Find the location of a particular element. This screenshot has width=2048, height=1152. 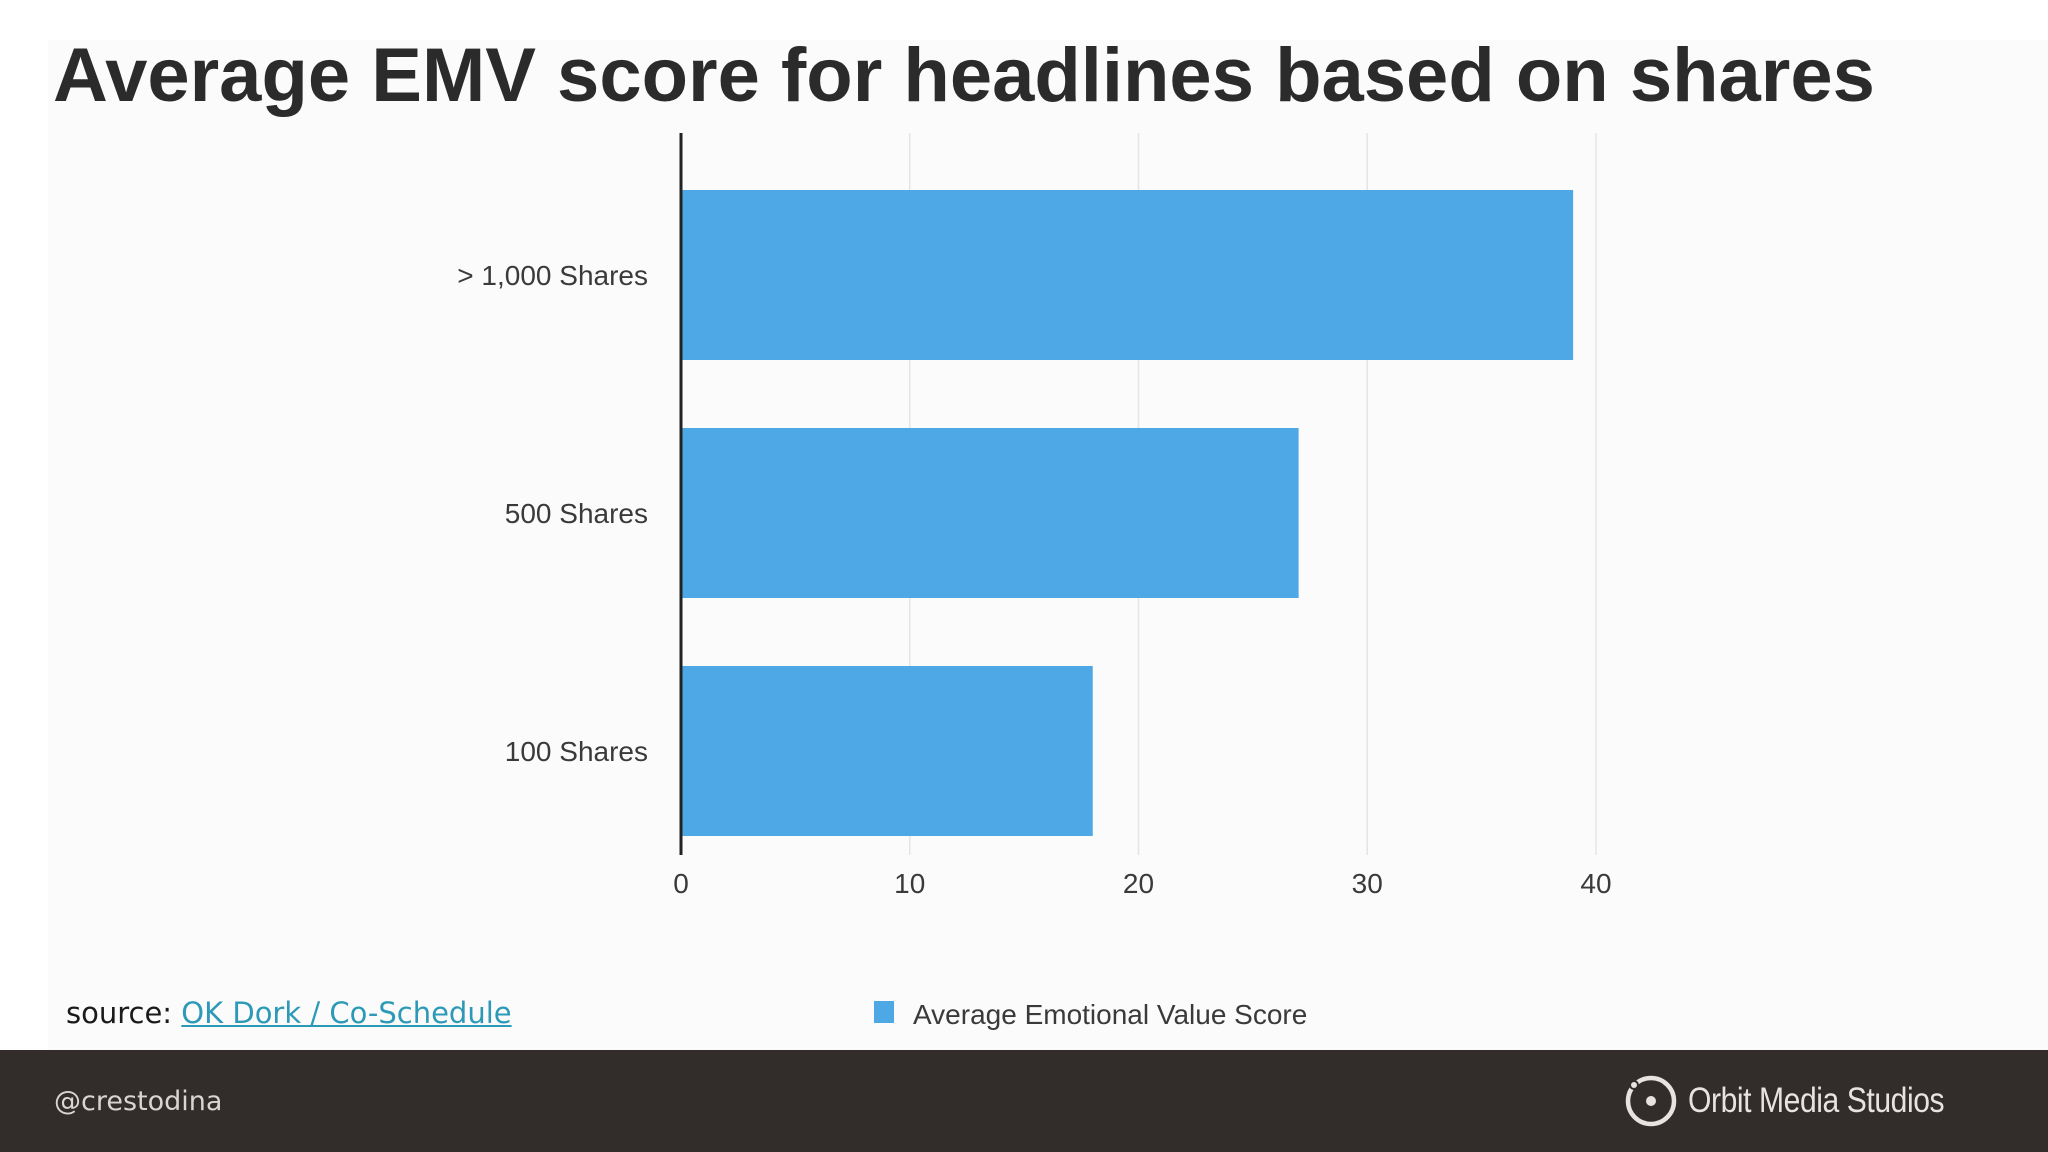

legend-swatch is located at coordinates (884, 1012).